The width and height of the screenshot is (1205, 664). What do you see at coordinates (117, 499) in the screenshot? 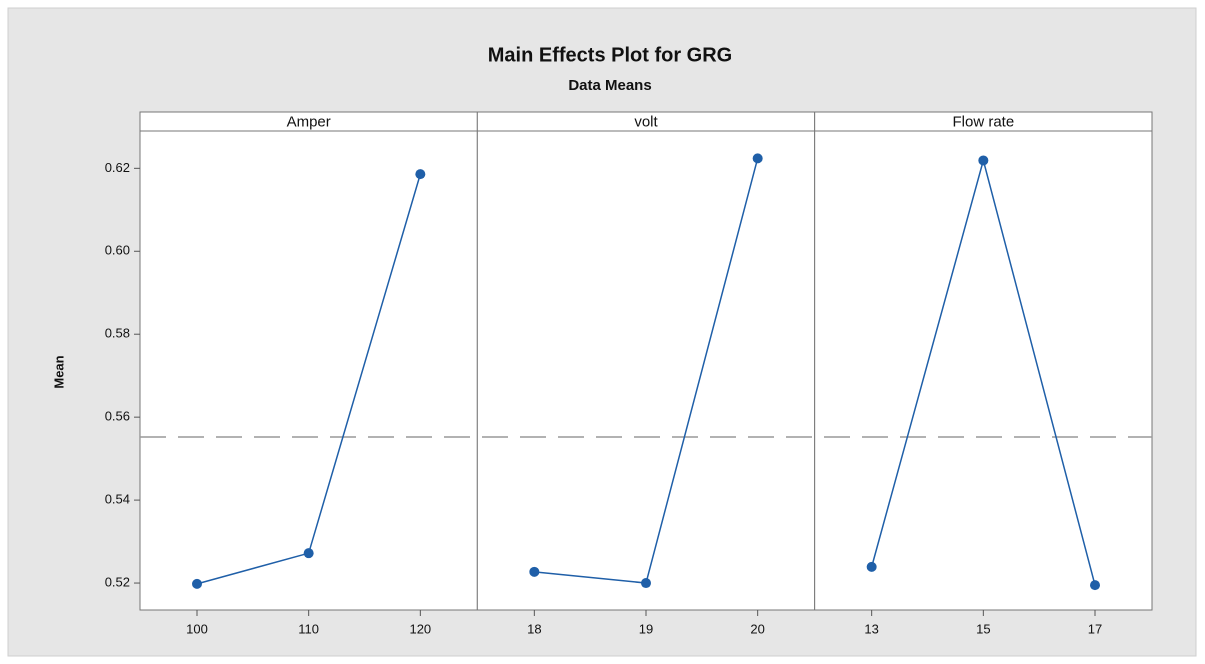
I see `y-tick-label: 0.54` at bounding box center [117, 499].